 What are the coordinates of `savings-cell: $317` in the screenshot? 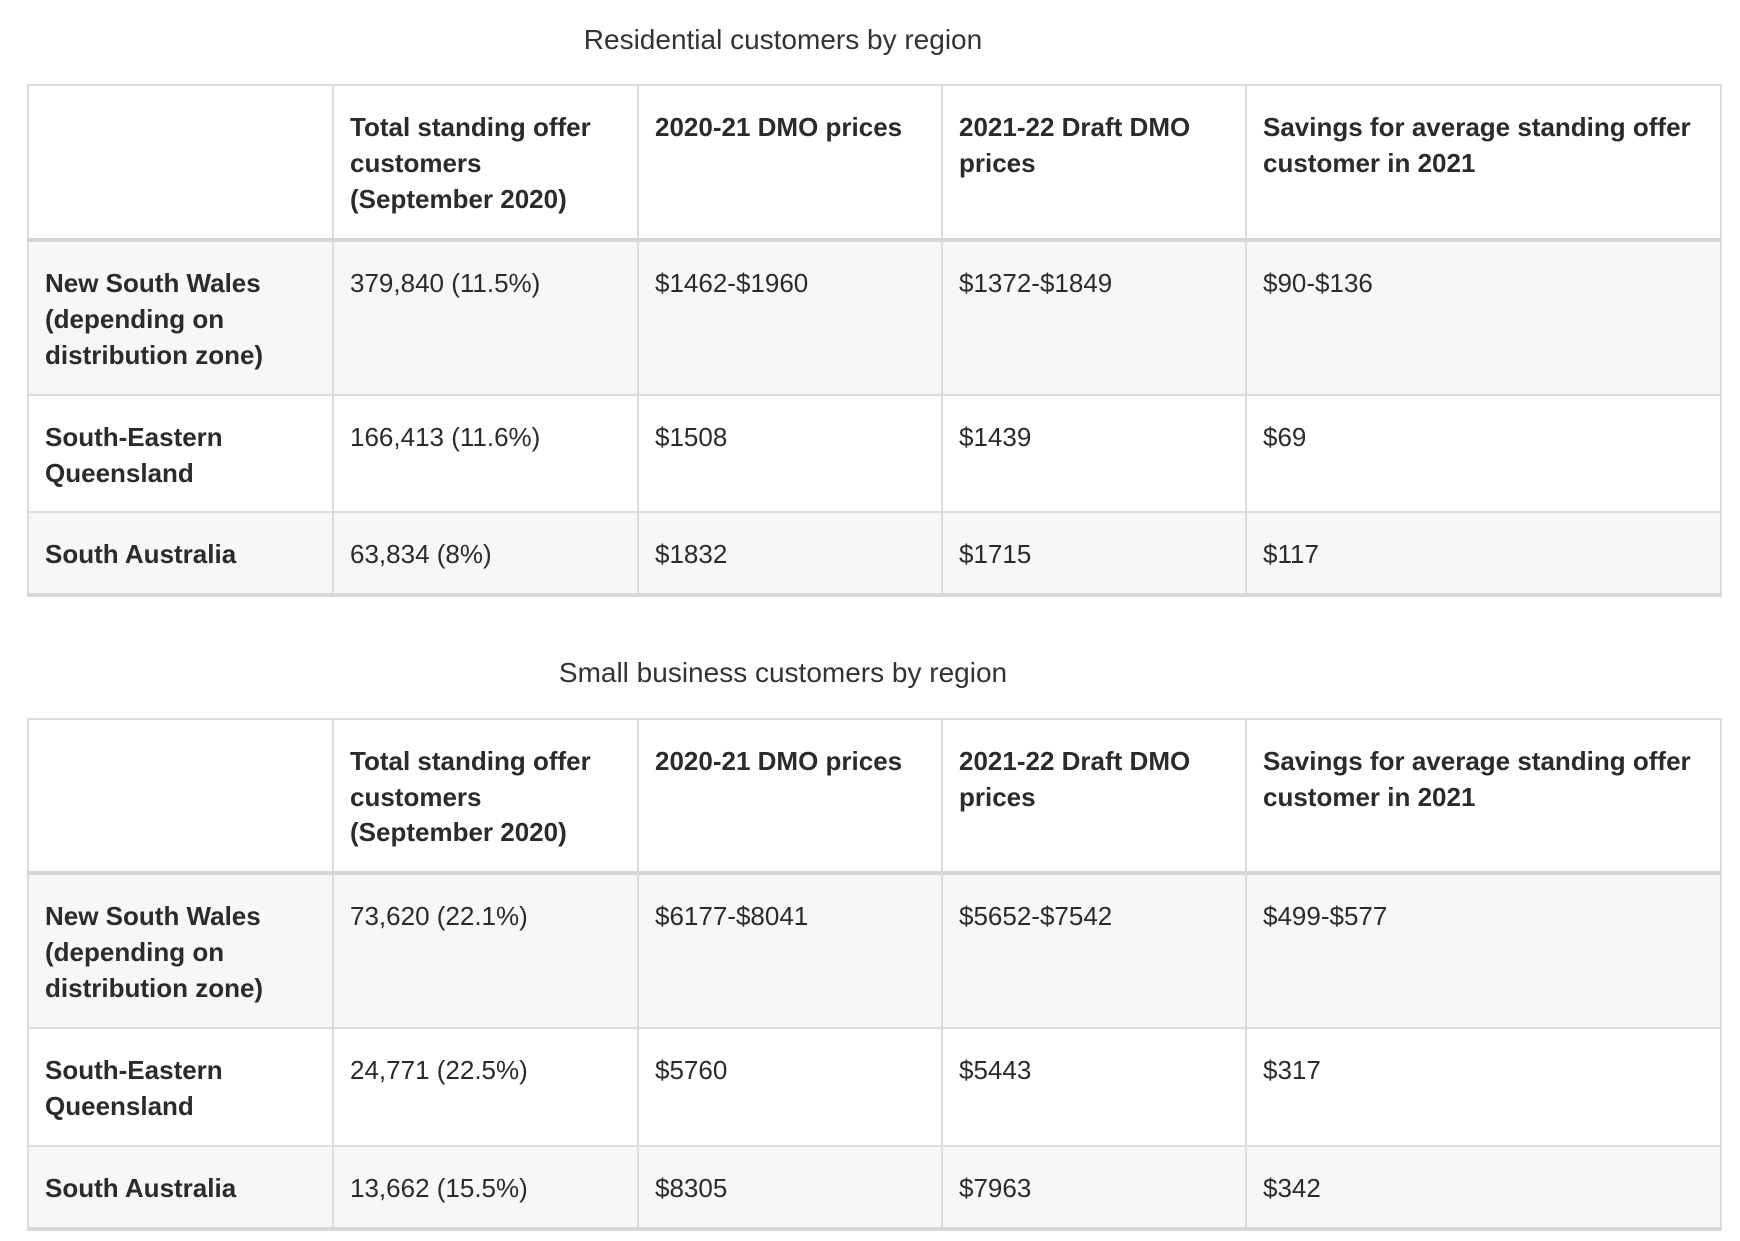 It's located at (1483, 1086).